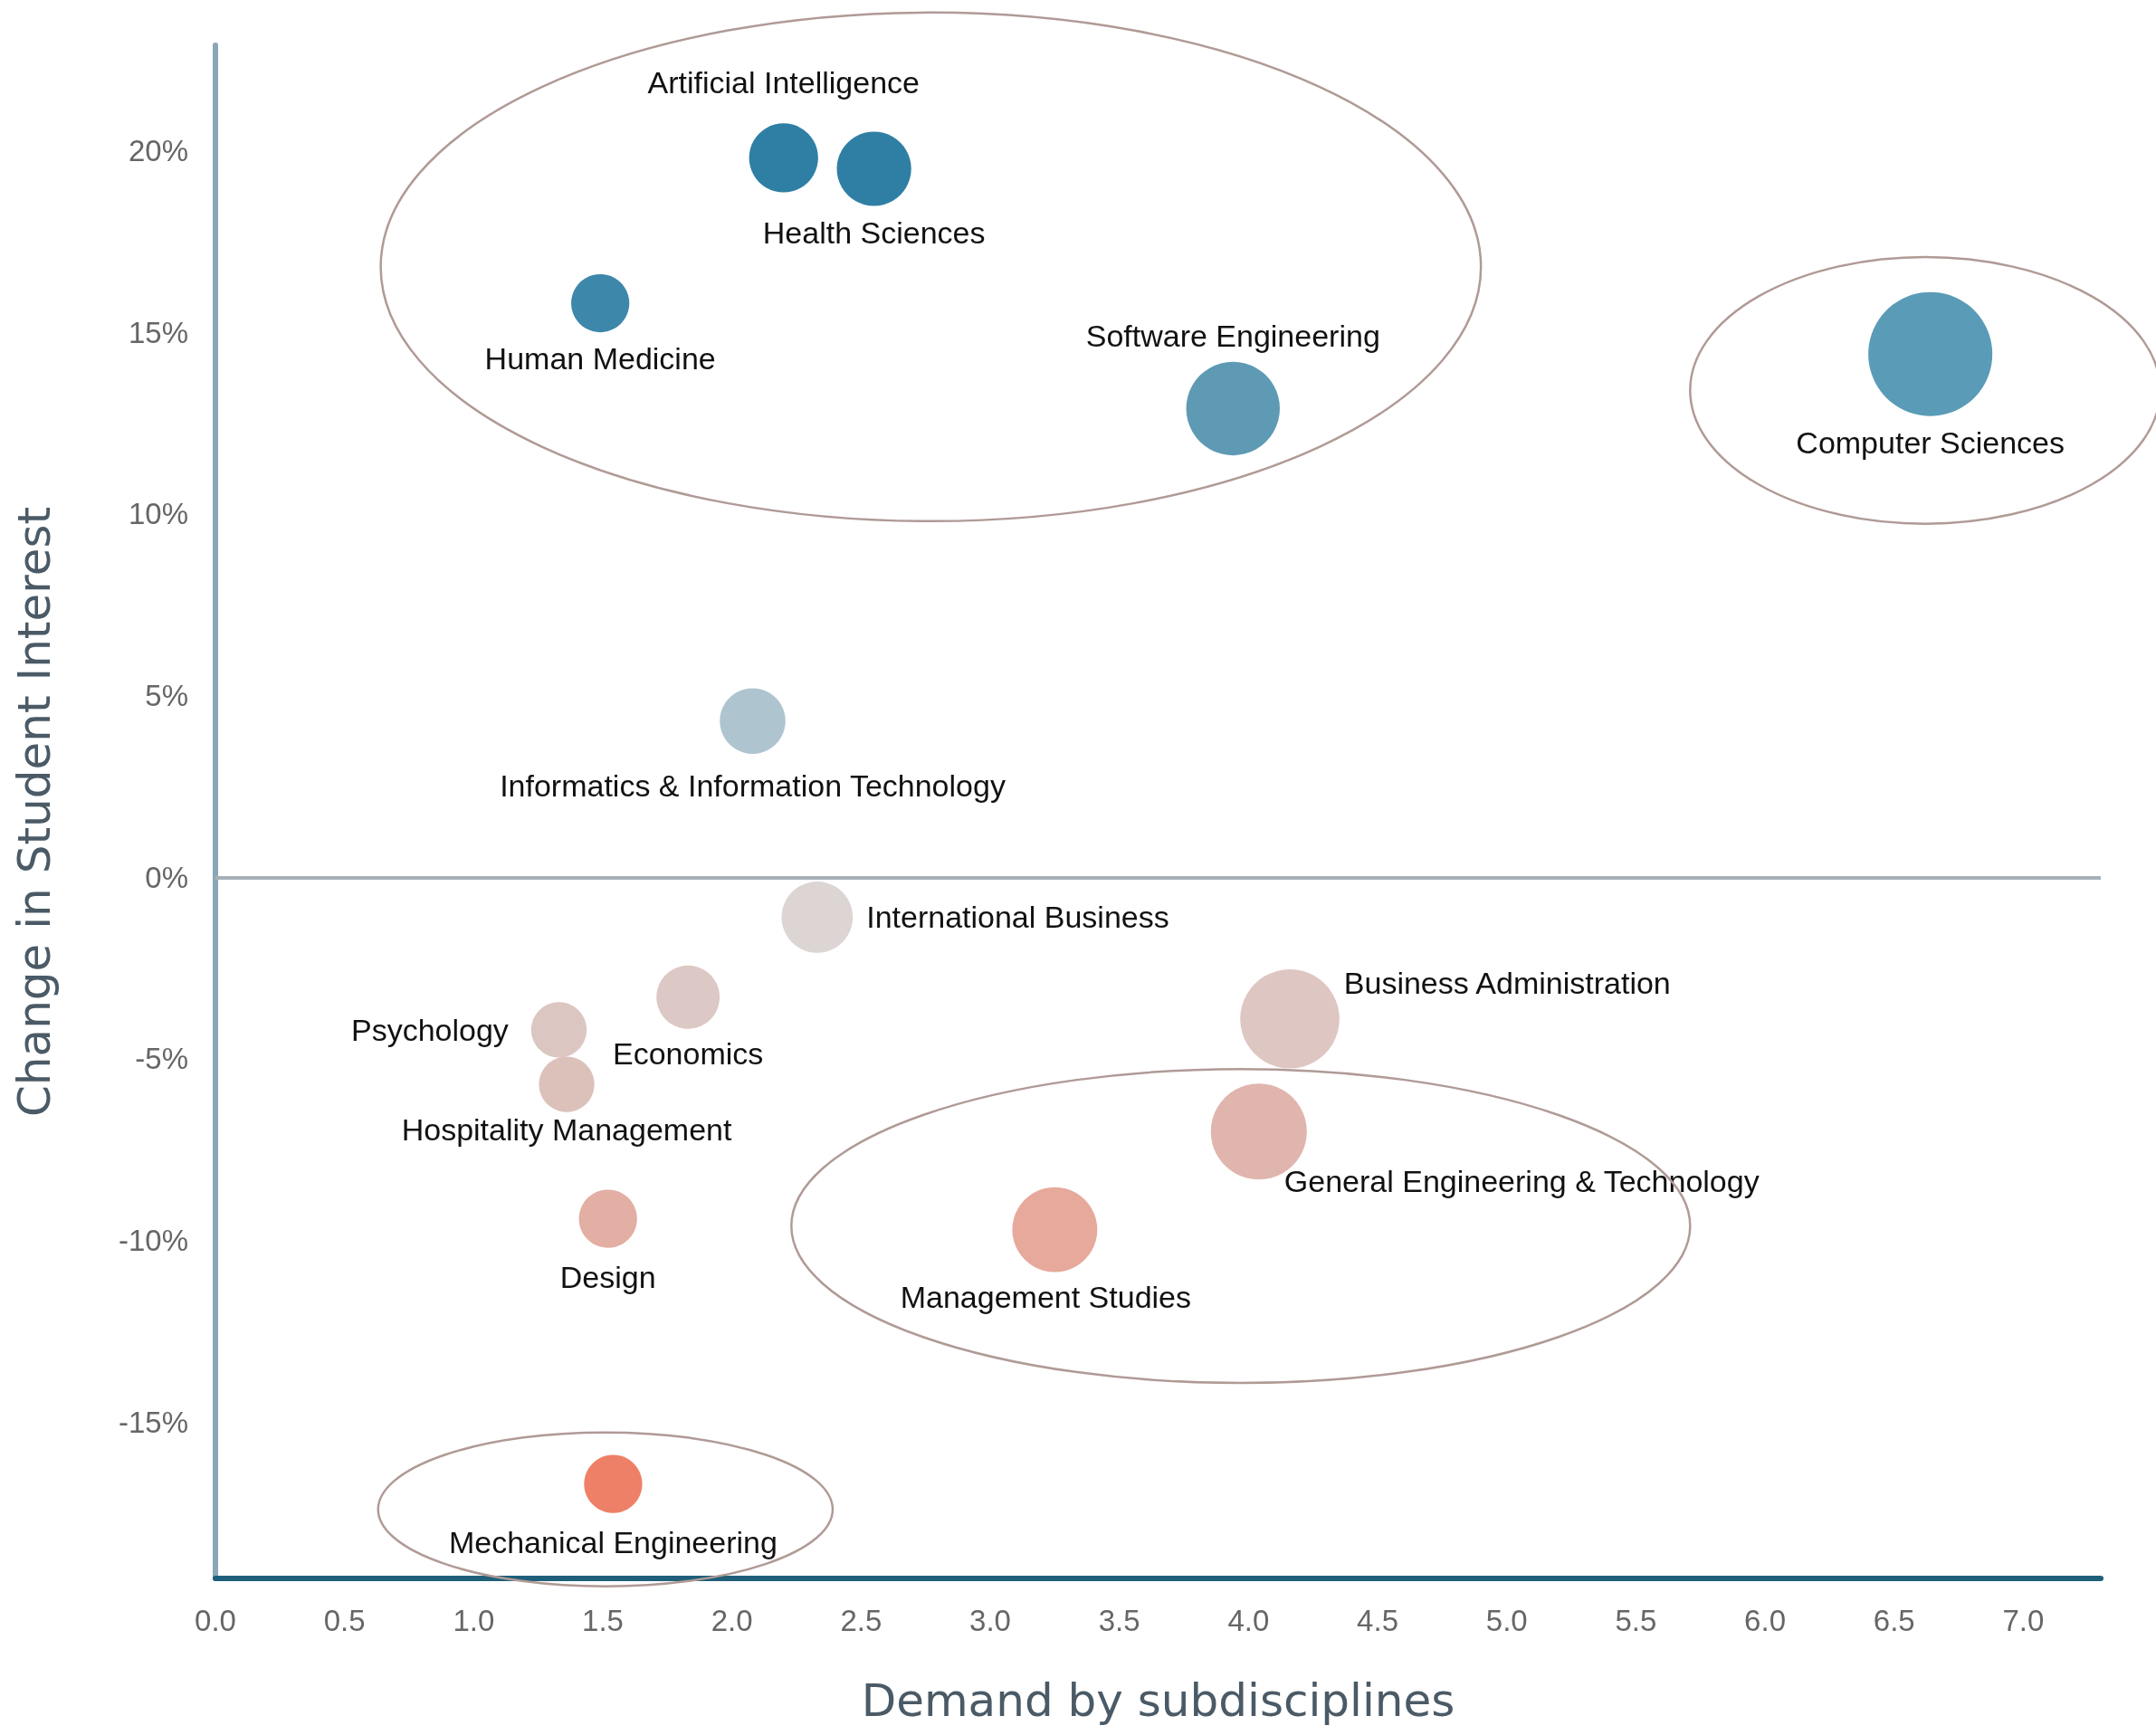 This screenshot has width=2156, height=1735. I want to click on series-label: General Engineering & Technology, so click(1522, 1181).